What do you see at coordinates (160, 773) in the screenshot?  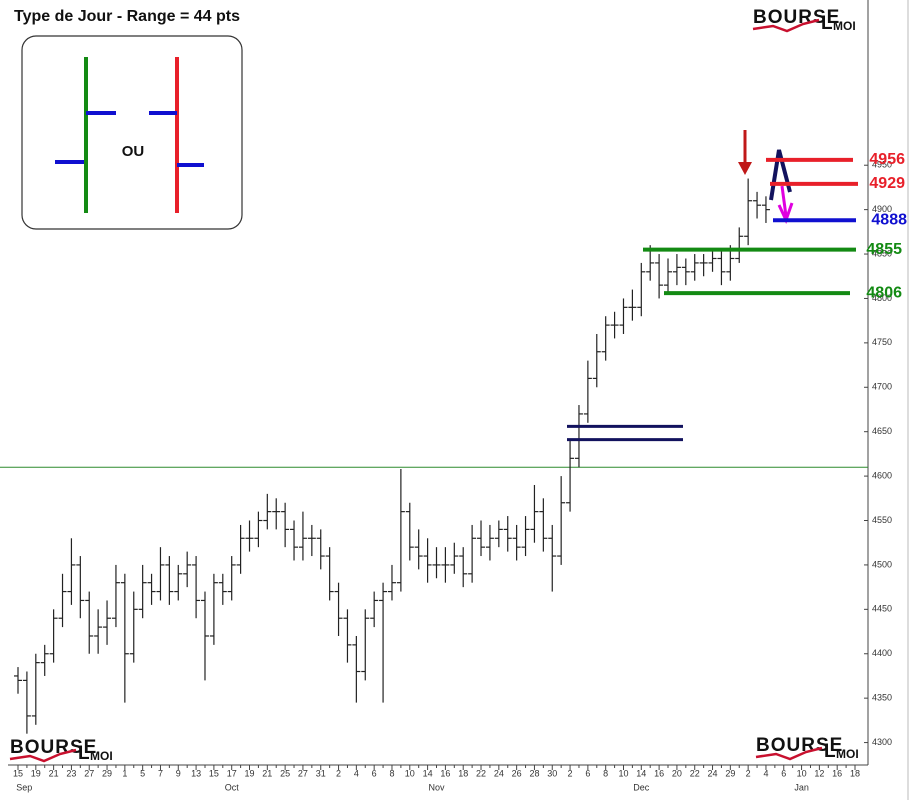 I see `x-tick-label: 7` at bounding box center [160, 773].